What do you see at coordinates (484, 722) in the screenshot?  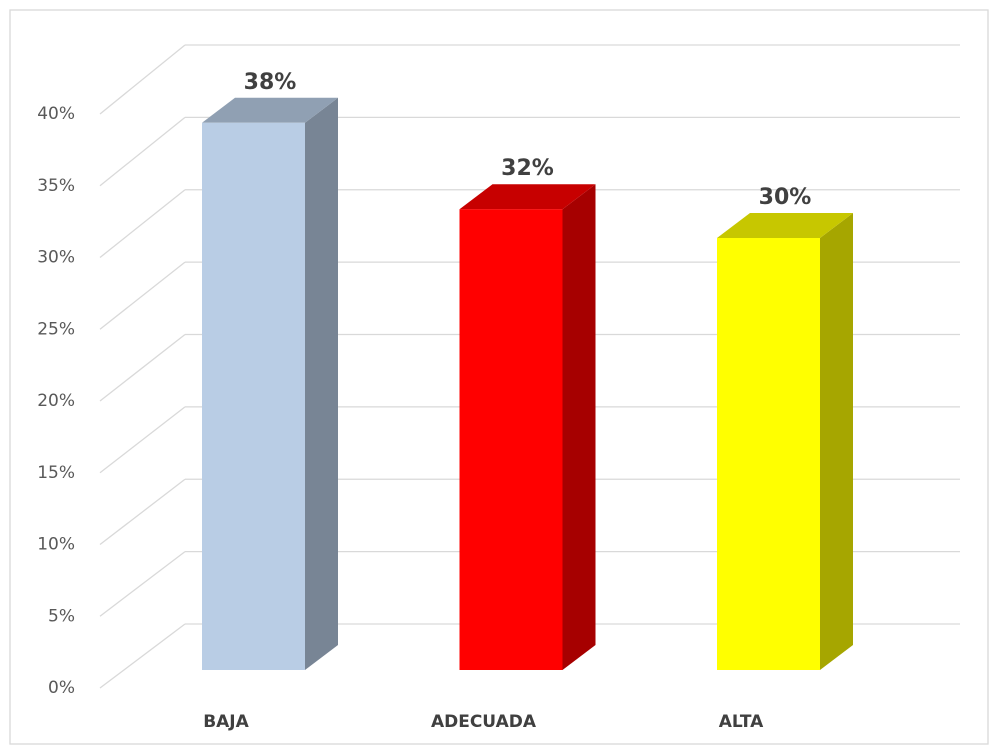 I see `x-tick-label: ADECUADA` at bounding box center [484, 722].